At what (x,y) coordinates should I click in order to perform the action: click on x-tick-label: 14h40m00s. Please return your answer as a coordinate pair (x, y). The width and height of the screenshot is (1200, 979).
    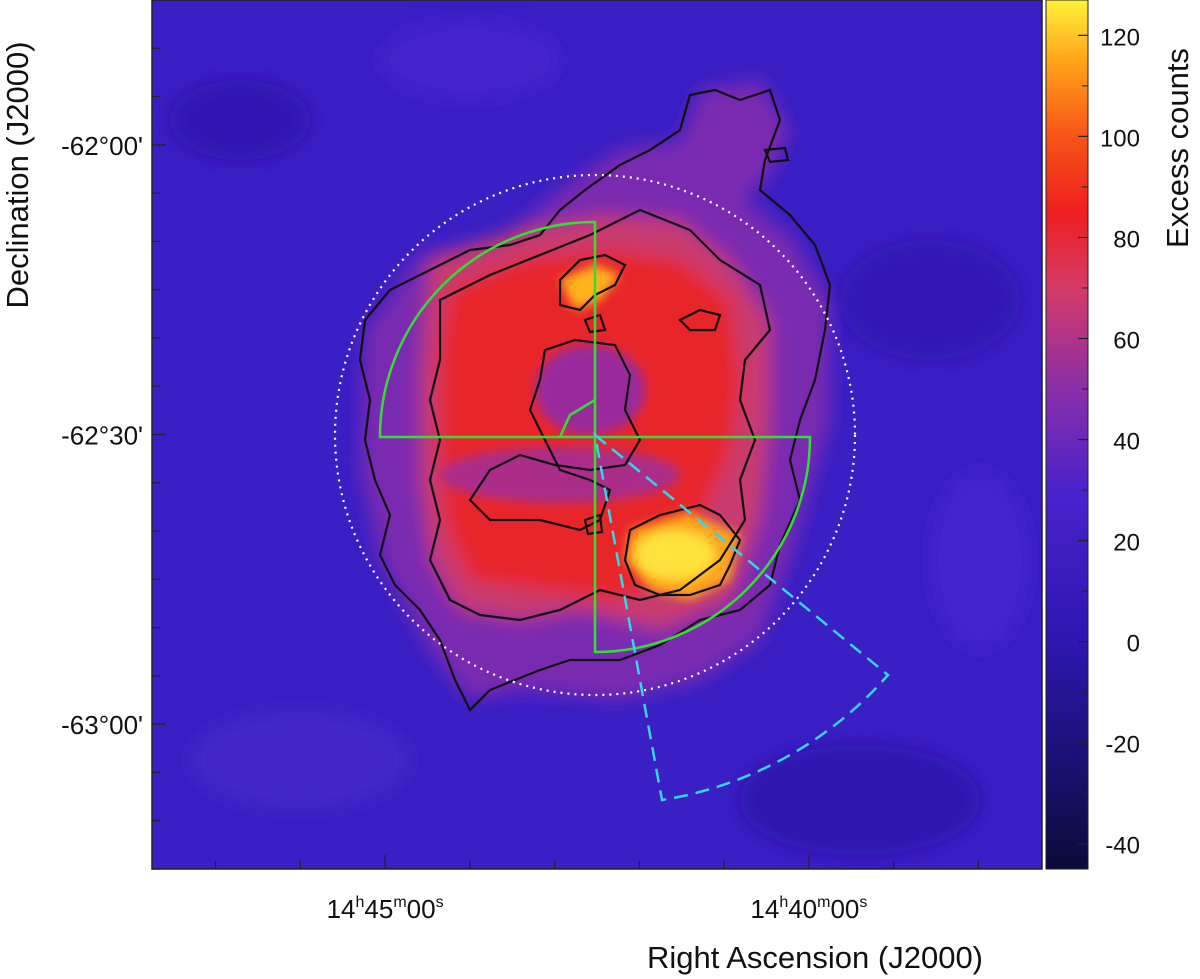
    Looking at the image, I should click on (808, 909).